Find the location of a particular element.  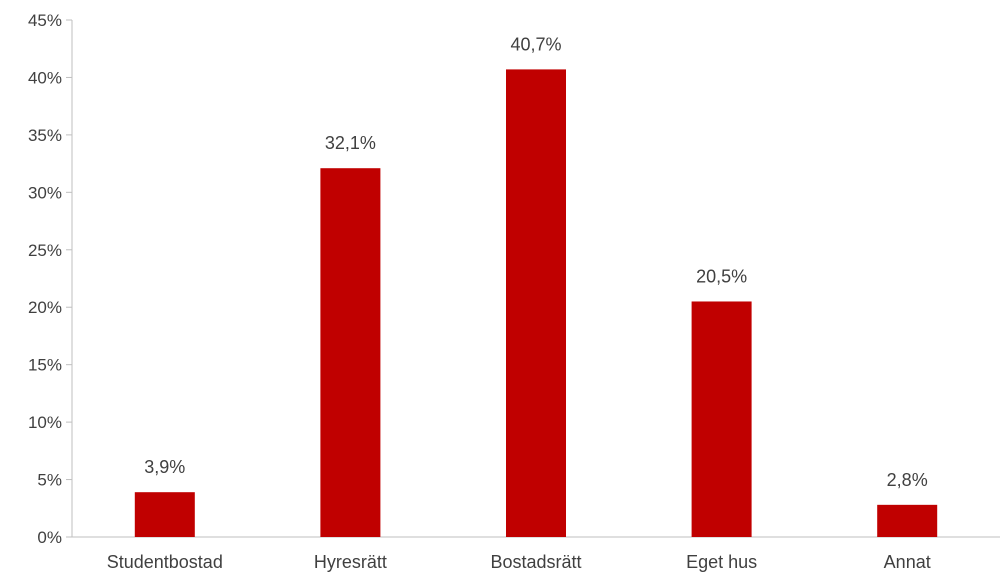

y-tick-label: 15% is located at coordinates (45, 365).